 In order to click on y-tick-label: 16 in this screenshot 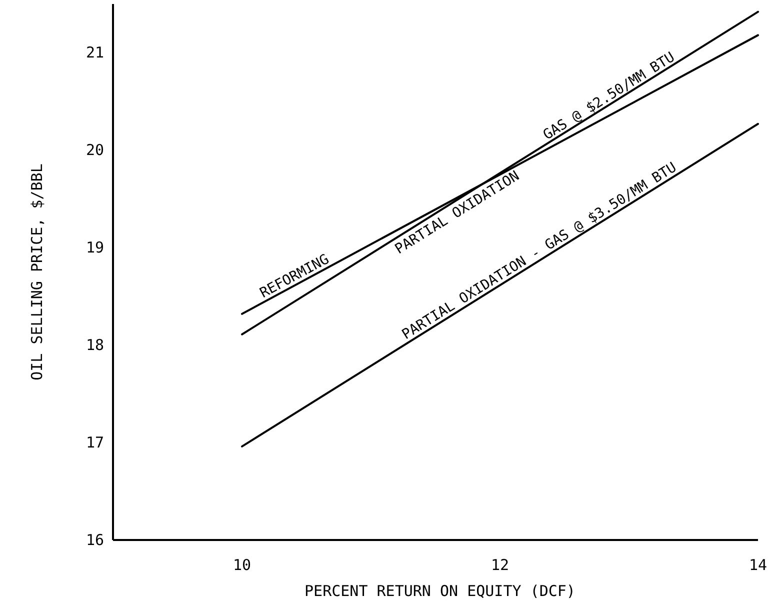, I will do `click(95, 540)`.